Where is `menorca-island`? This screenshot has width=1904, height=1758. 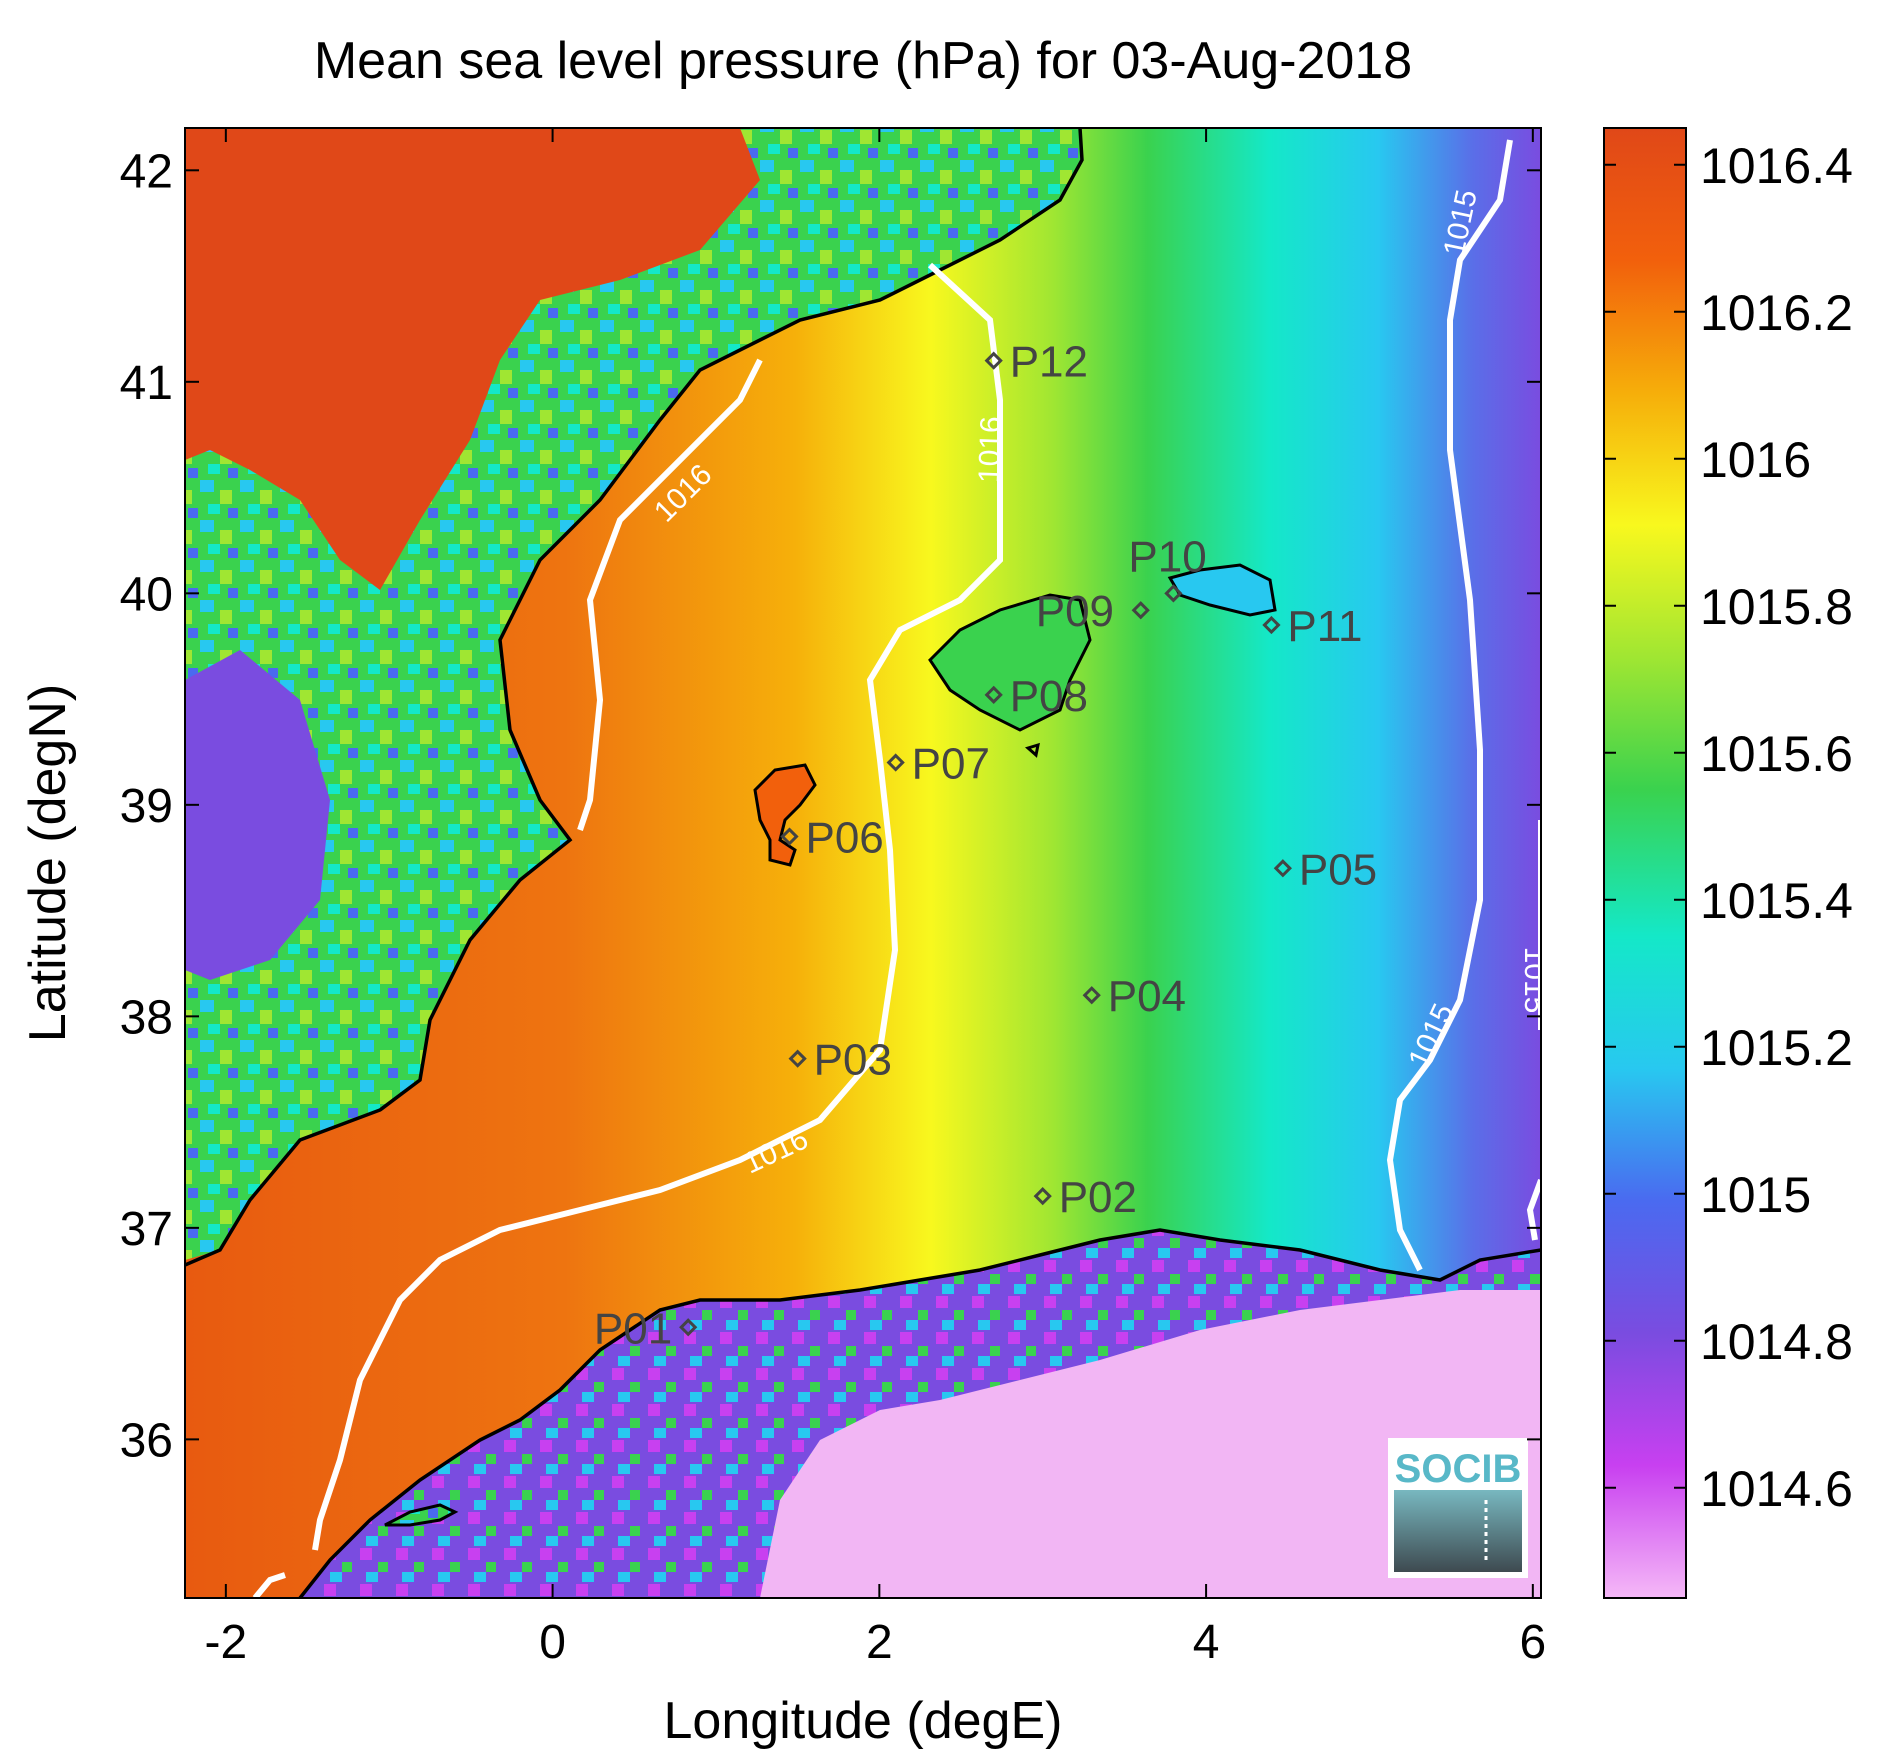 menorca-island is located at coordinates (1222, 590).